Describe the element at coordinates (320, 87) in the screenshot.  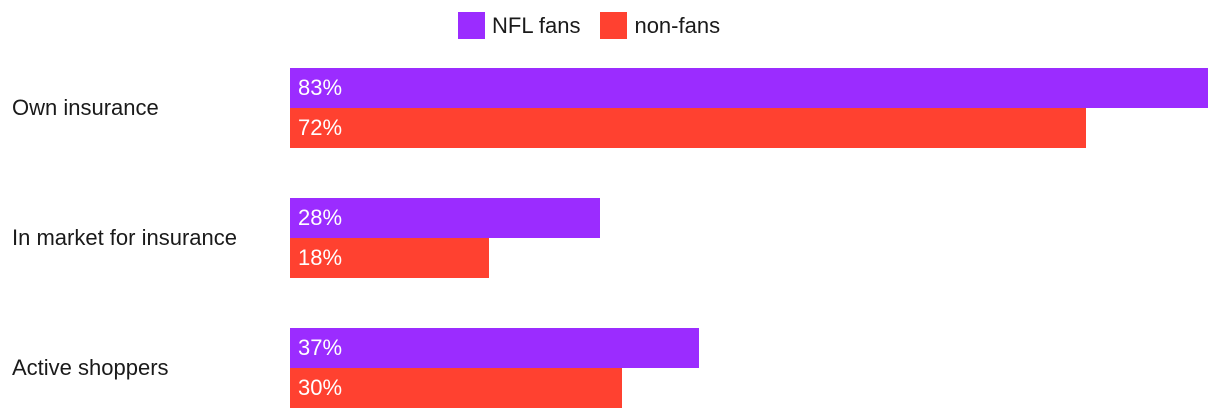
I see `data-label-nfl-fans-own-insurance: 83%` at that location.